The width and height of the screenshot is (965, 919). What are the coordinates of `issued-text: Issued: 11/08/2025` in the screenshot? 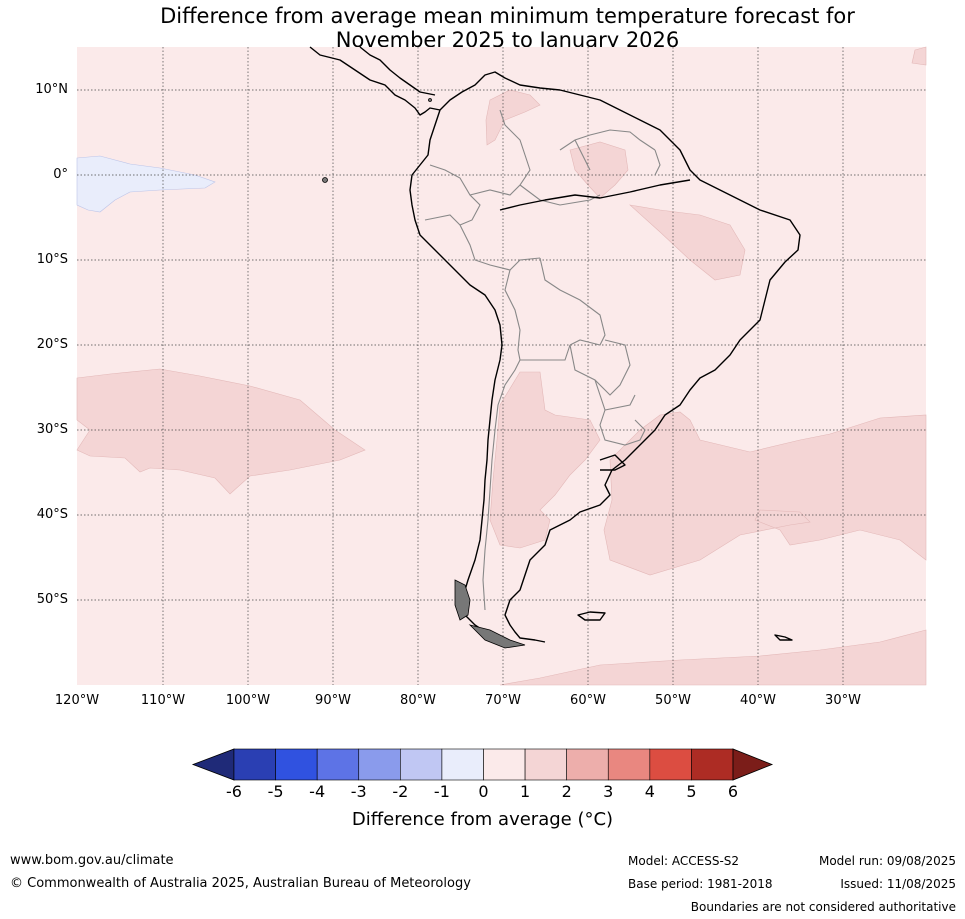 It's located at (898, 884).